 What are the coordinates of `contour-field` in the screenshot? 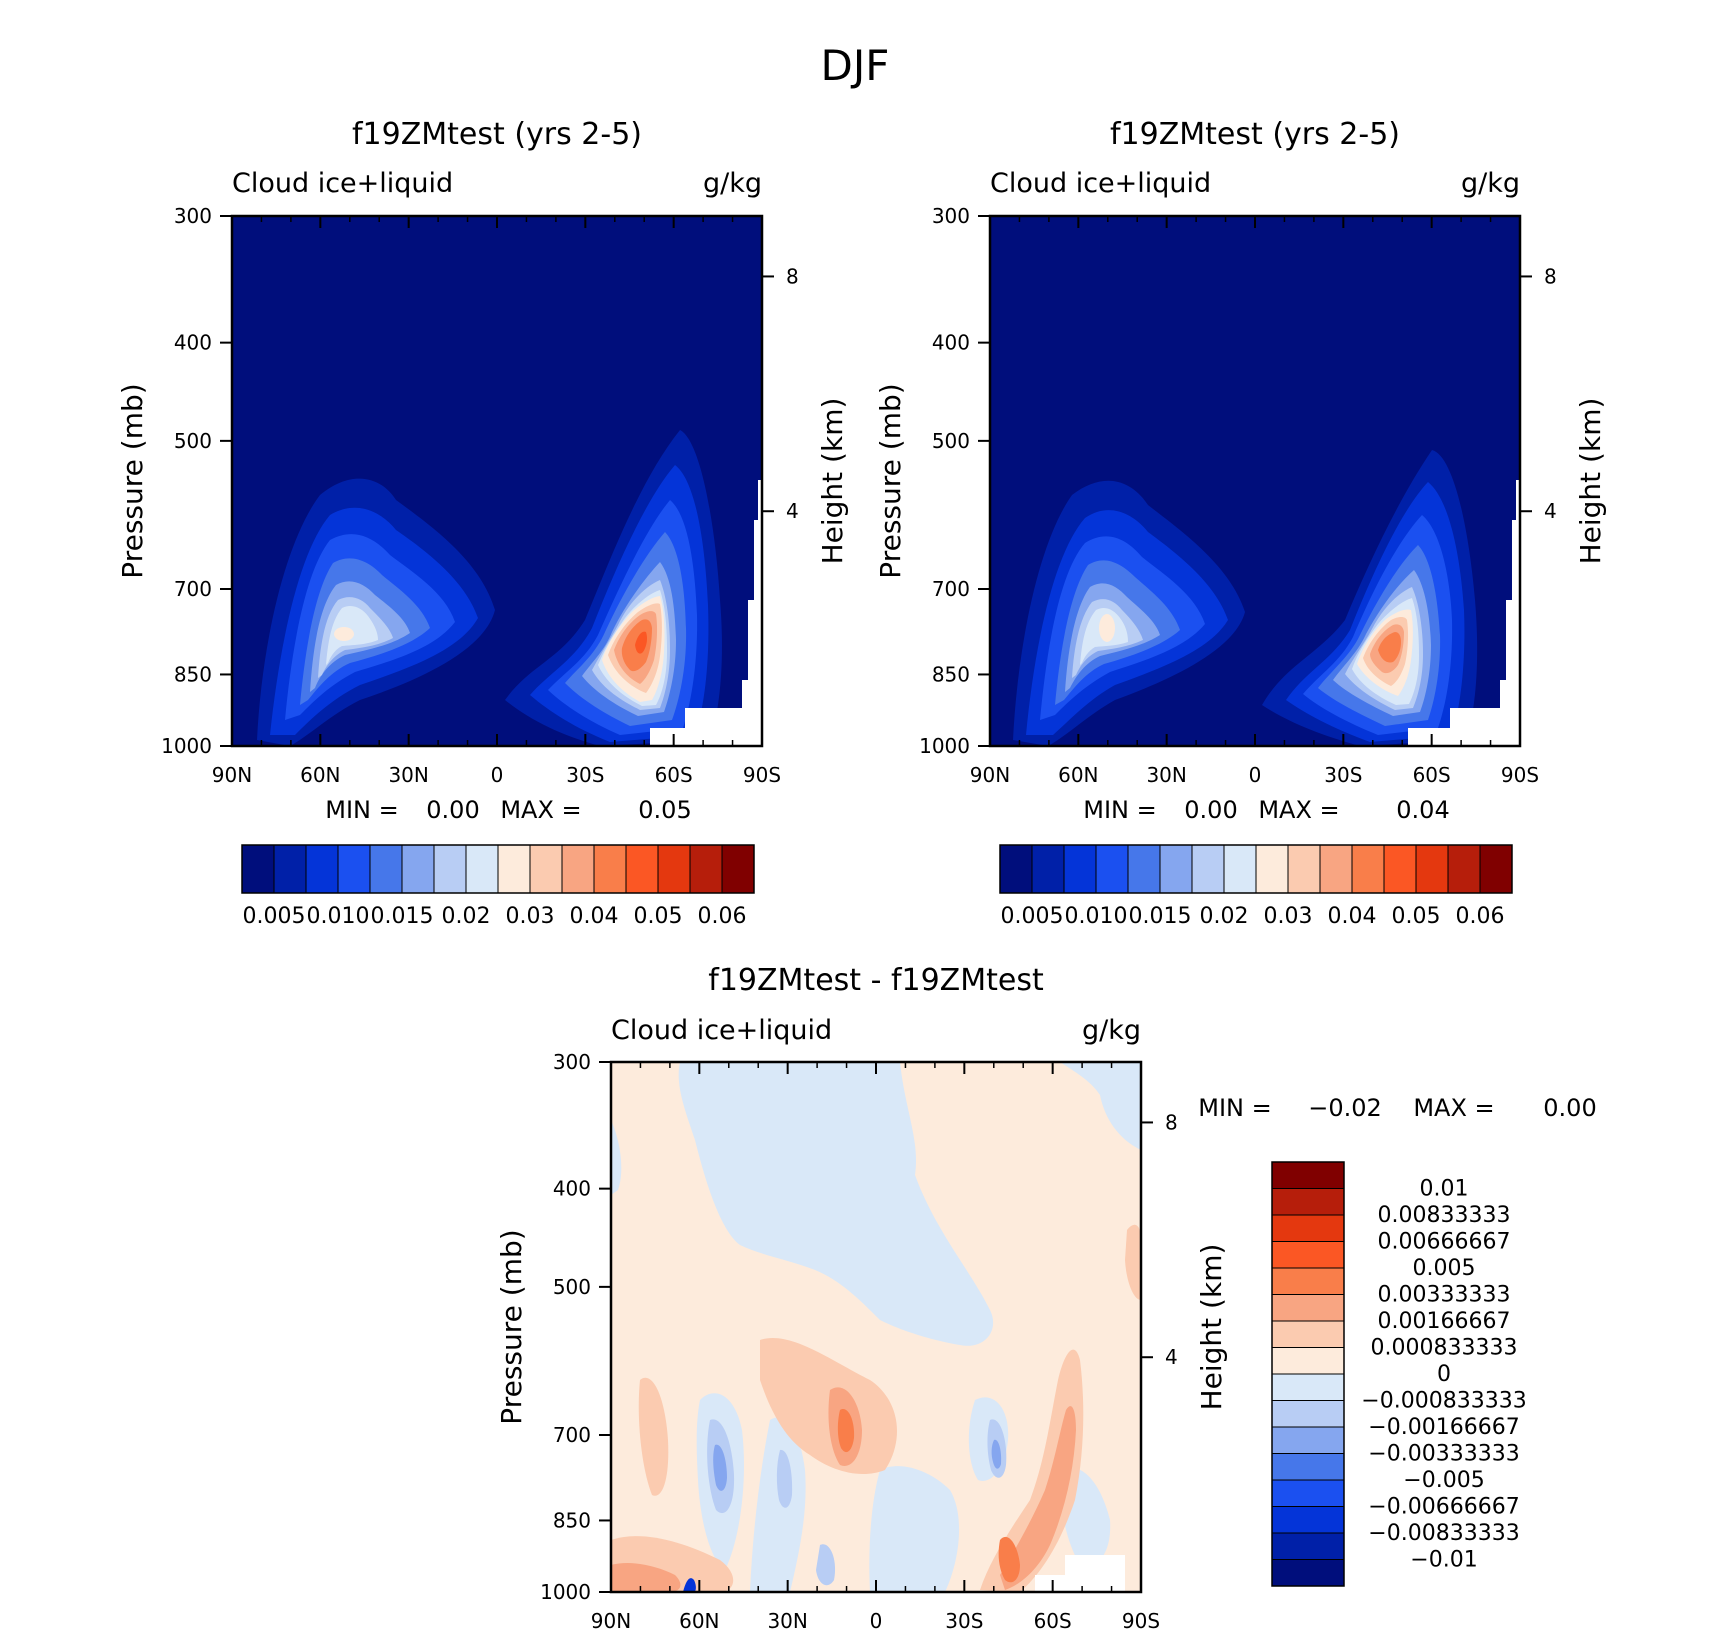 It's located at (1255, 481).